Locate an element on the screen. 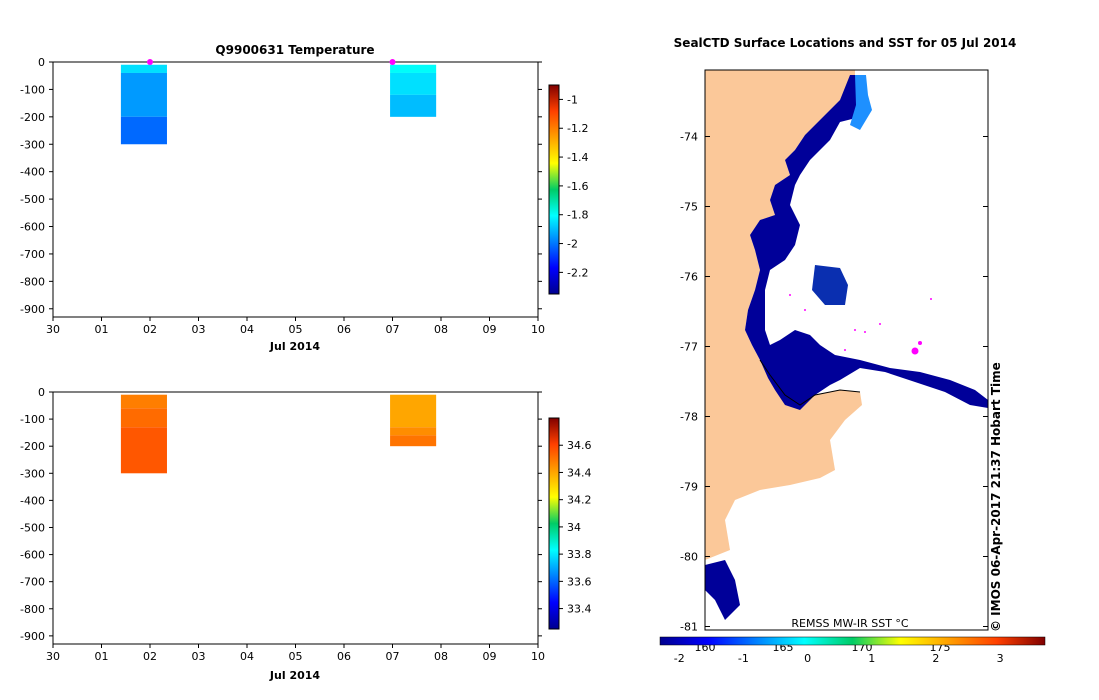  copyright-label: © IMOS 06-Apr-2017 21:37 Hobart Time is located at coordinates (996, 497).